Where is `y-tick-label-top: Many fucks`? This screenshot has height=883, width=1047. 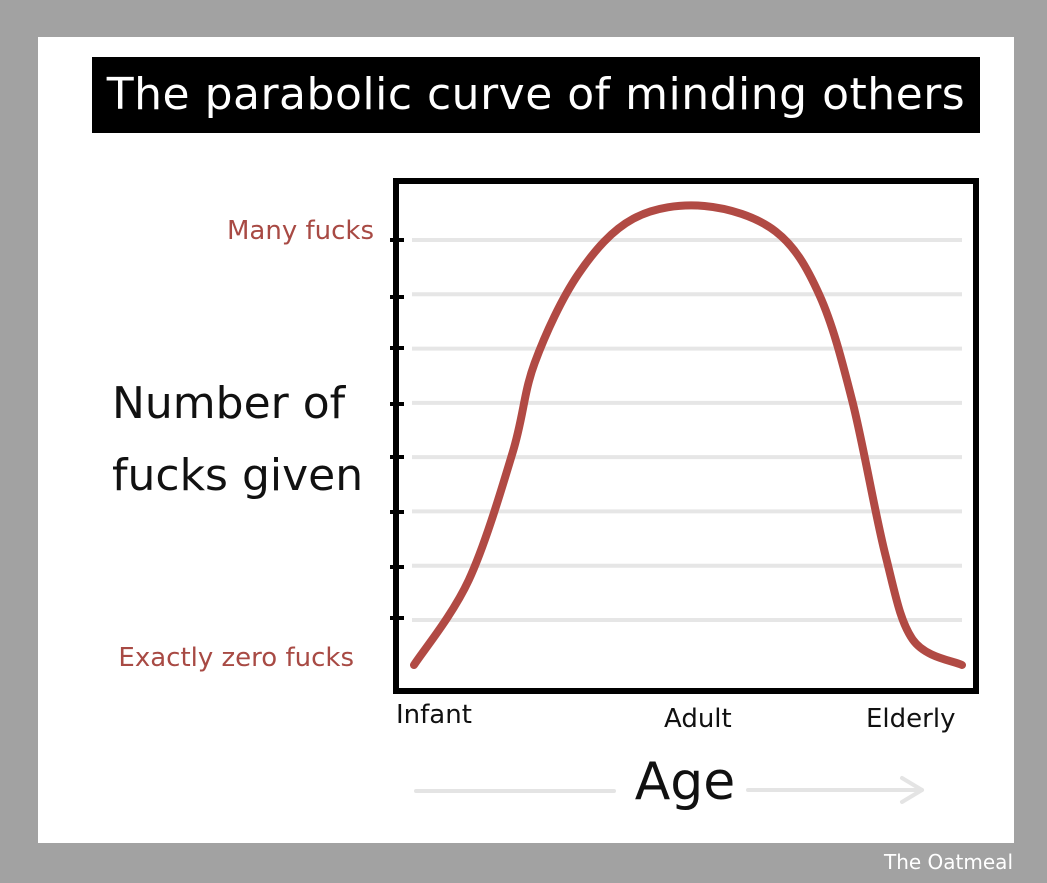 y-tick-label-top: Many fucks is located at coordinates (300, 231).